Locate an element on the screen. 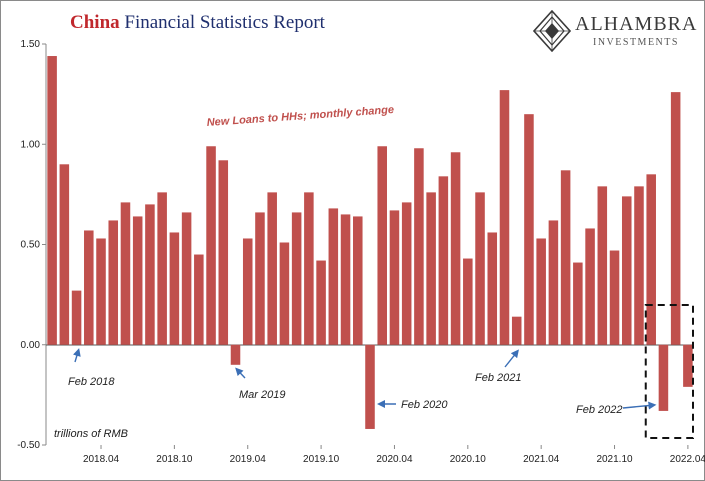  logo-name: ALHAMBRA is located at coordinates (636, 24).